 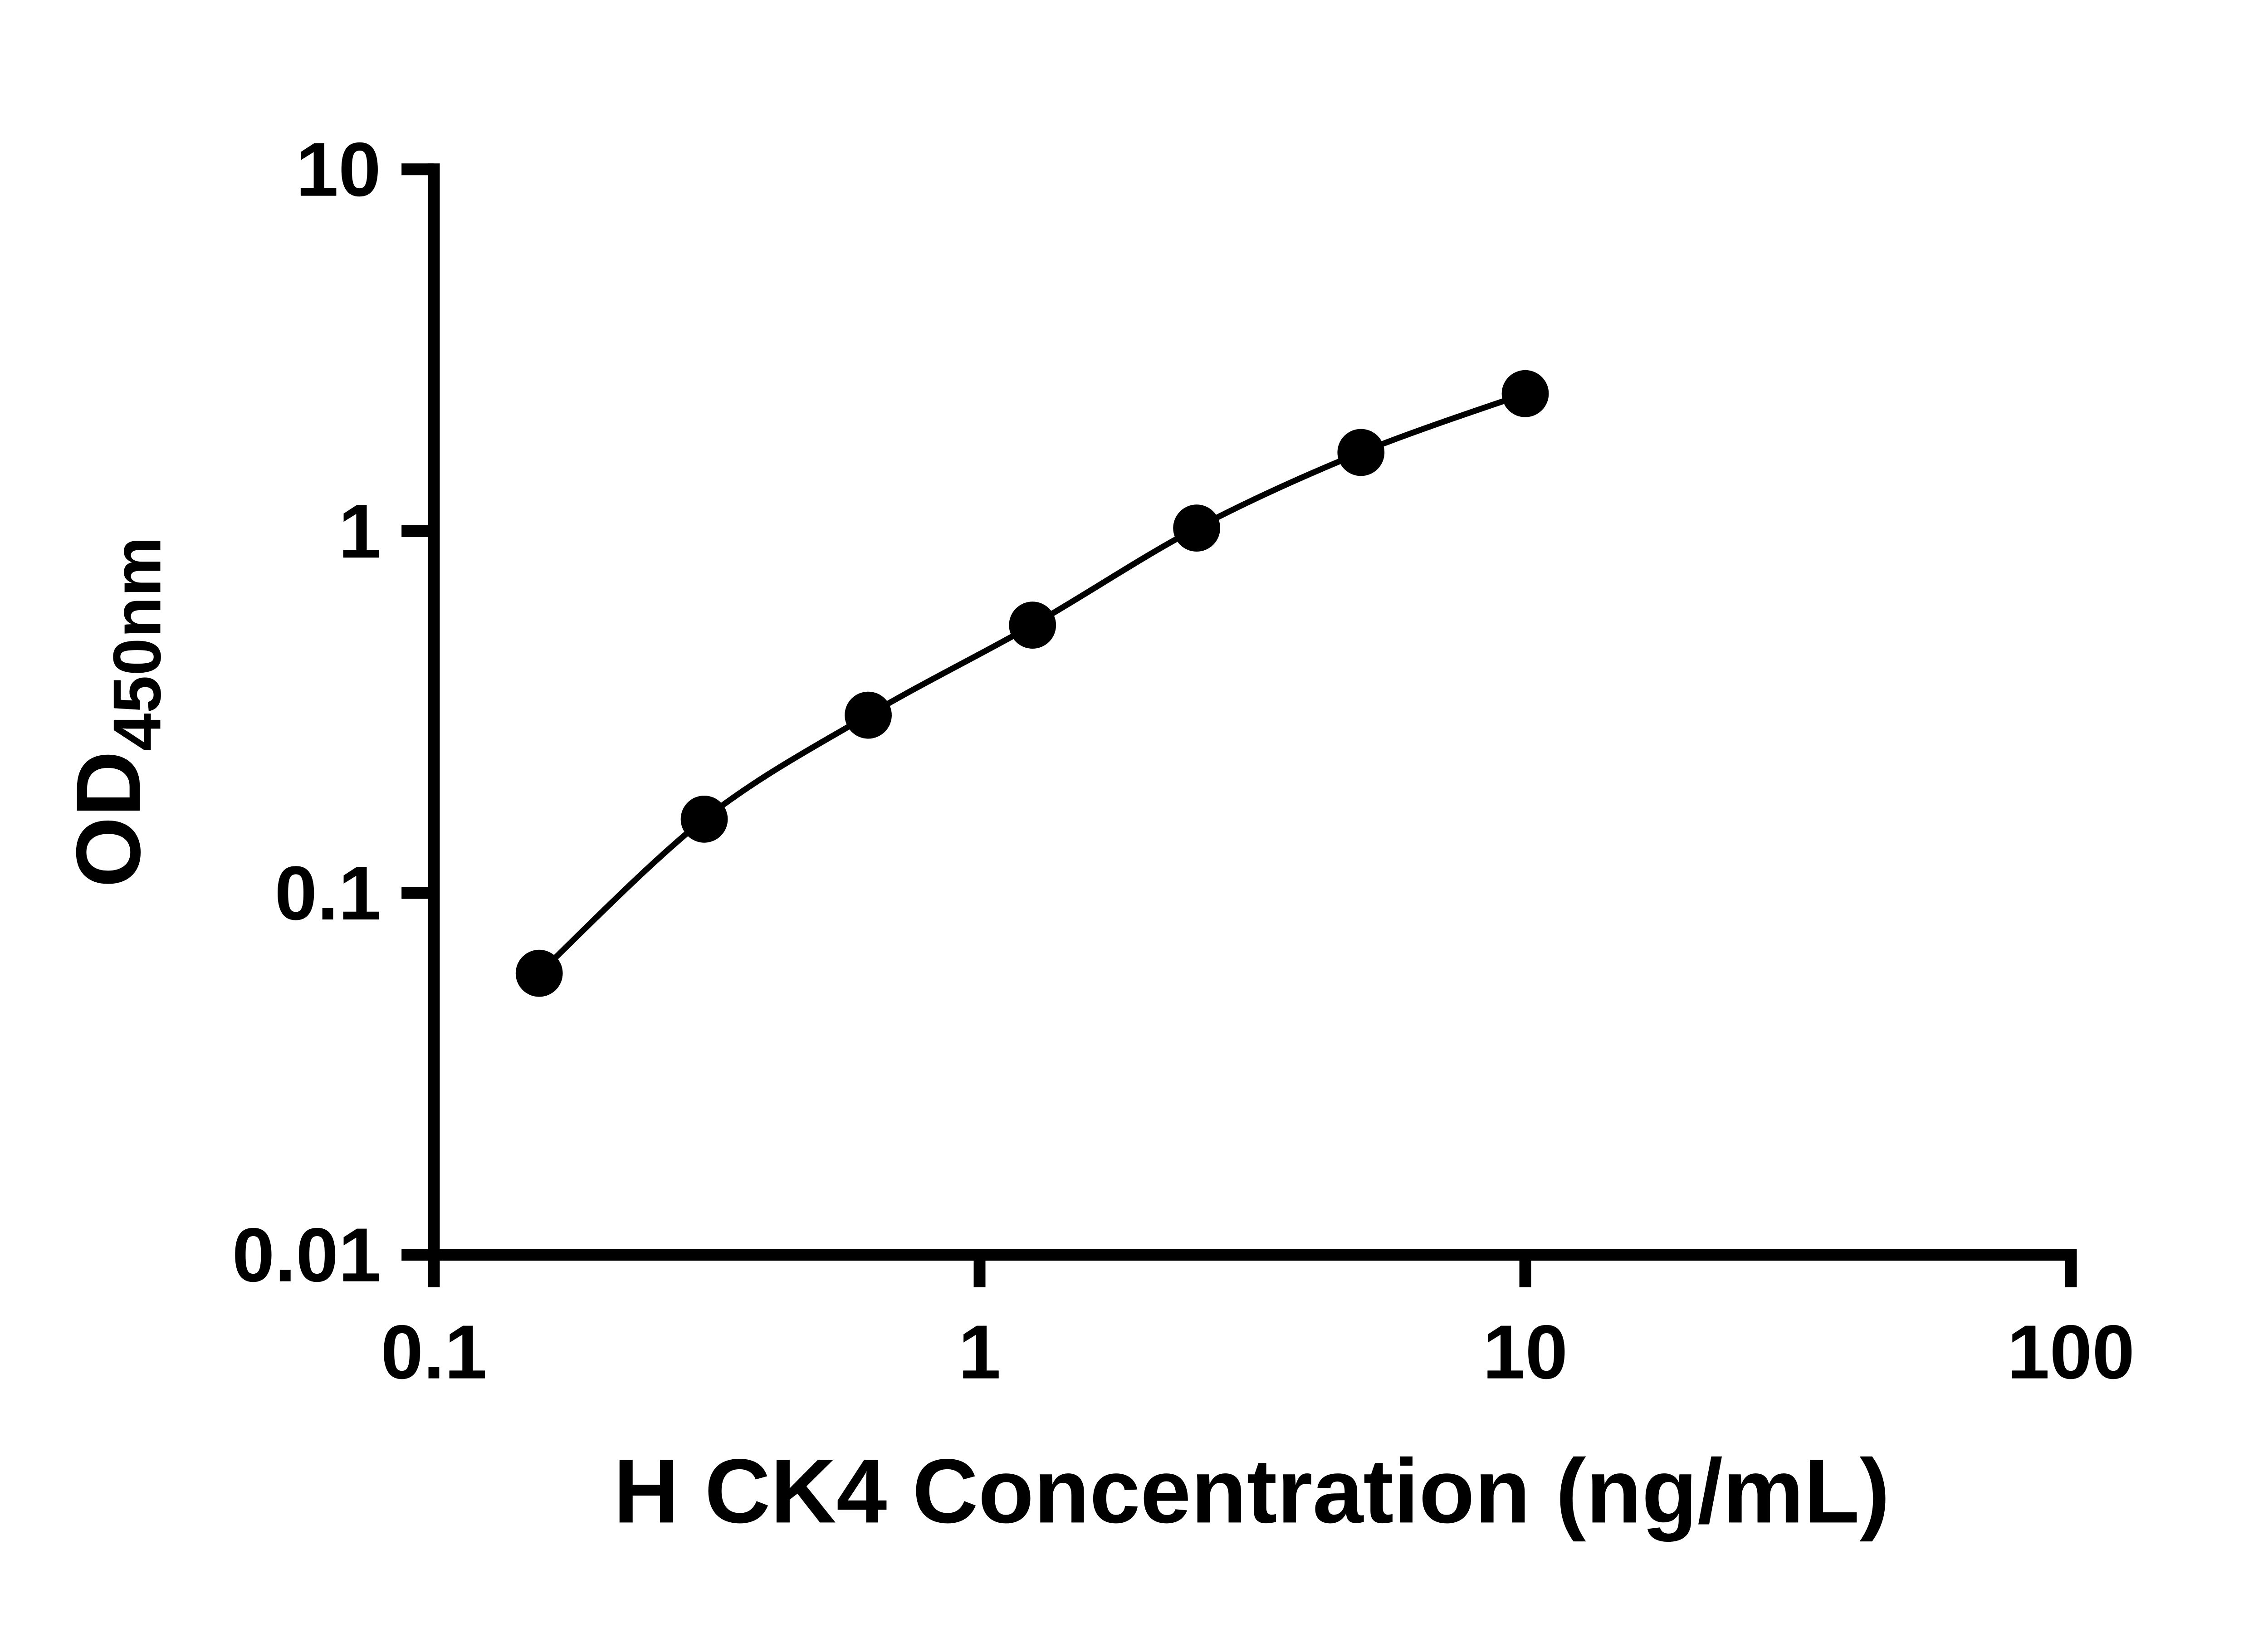 What do you see at coordinates (1251, 1491) in the screenshot?
I see `x-axis-title: H CK4 Concentration (ng/mL)` at bounding box center [1251, 1491].